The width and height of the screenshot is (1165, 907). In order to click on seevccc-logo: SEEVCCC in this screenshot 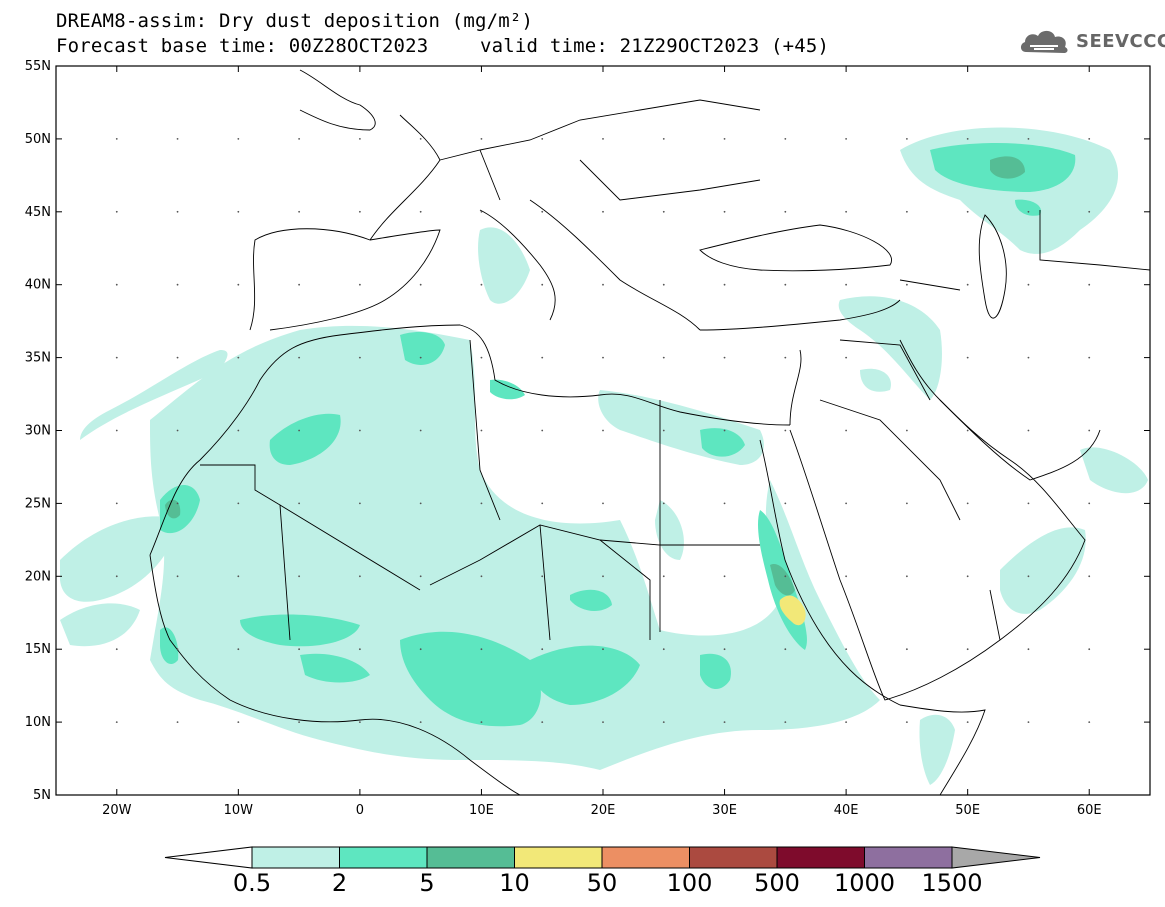, I will do `click(1091, 41)`.